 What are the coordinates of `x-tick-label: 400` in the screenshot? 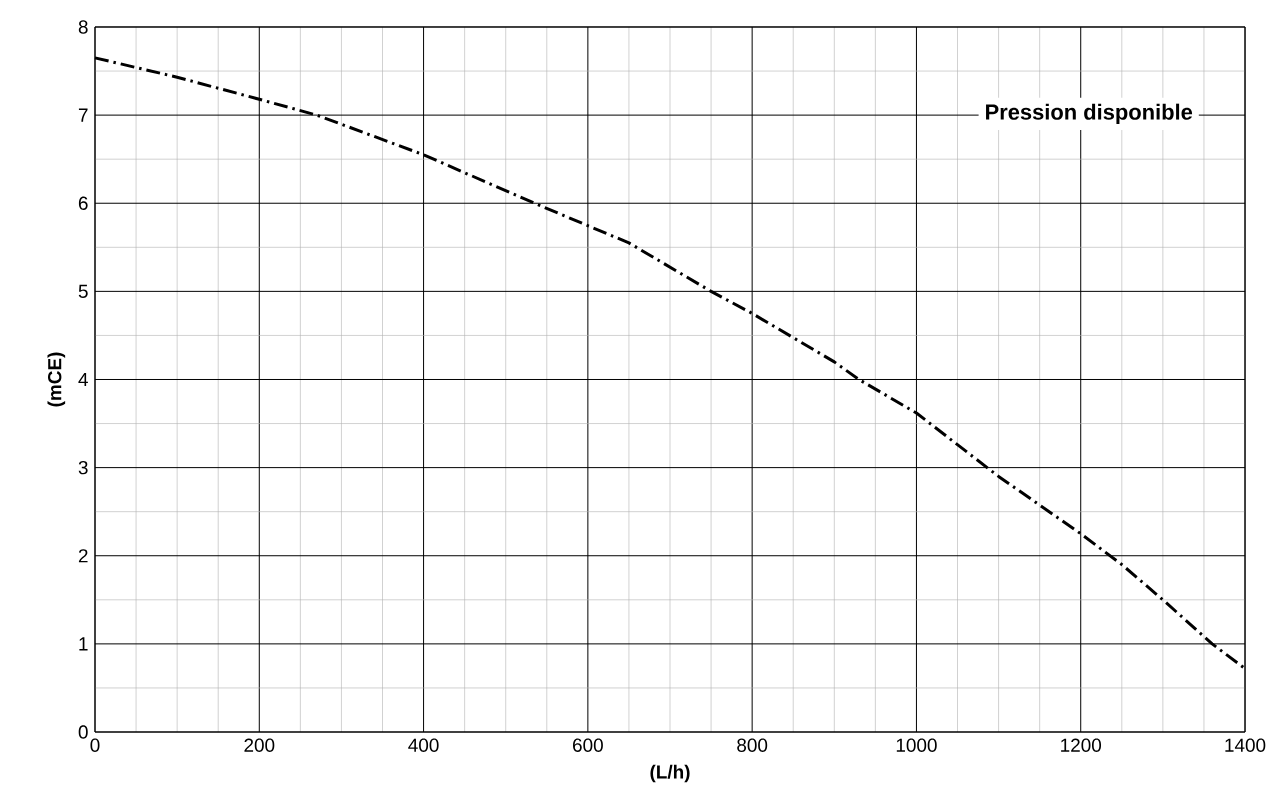 It's located at (423, 745).